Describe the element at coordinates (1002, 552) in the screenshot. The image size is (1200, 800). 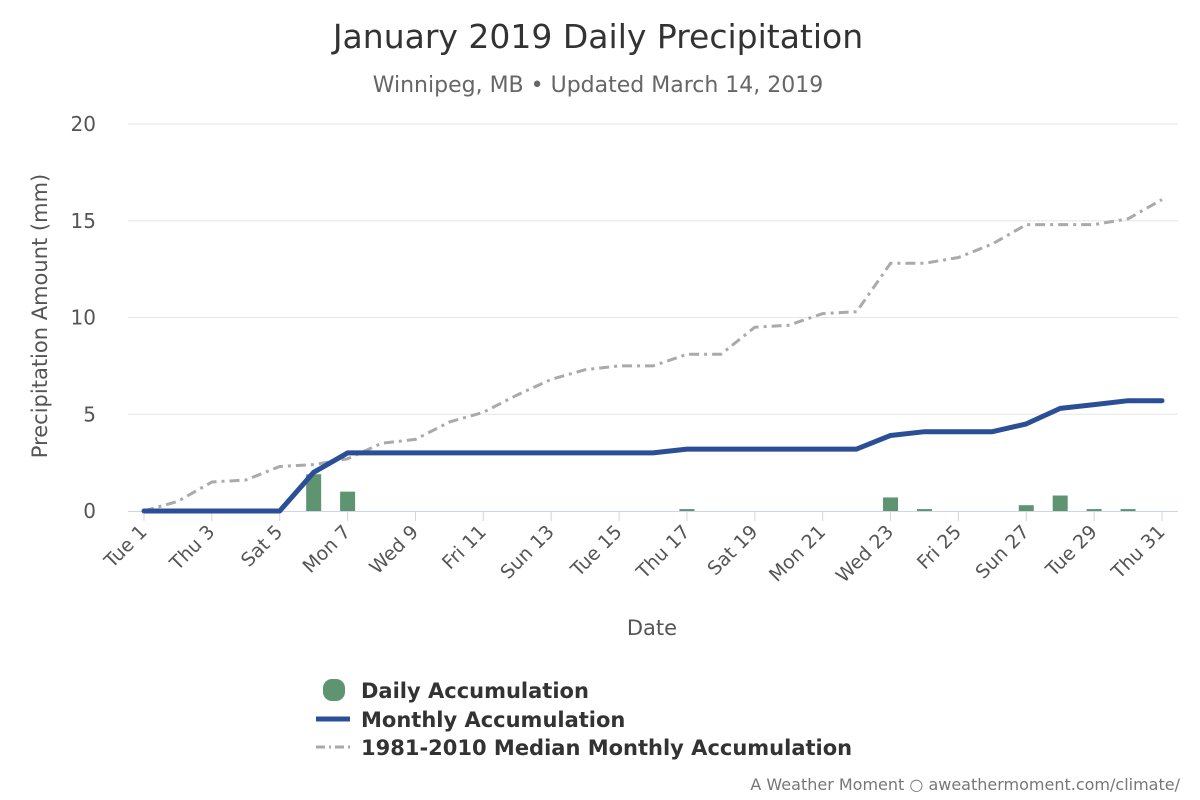
I see `x-tick-label-13: Sun 27` at that location.